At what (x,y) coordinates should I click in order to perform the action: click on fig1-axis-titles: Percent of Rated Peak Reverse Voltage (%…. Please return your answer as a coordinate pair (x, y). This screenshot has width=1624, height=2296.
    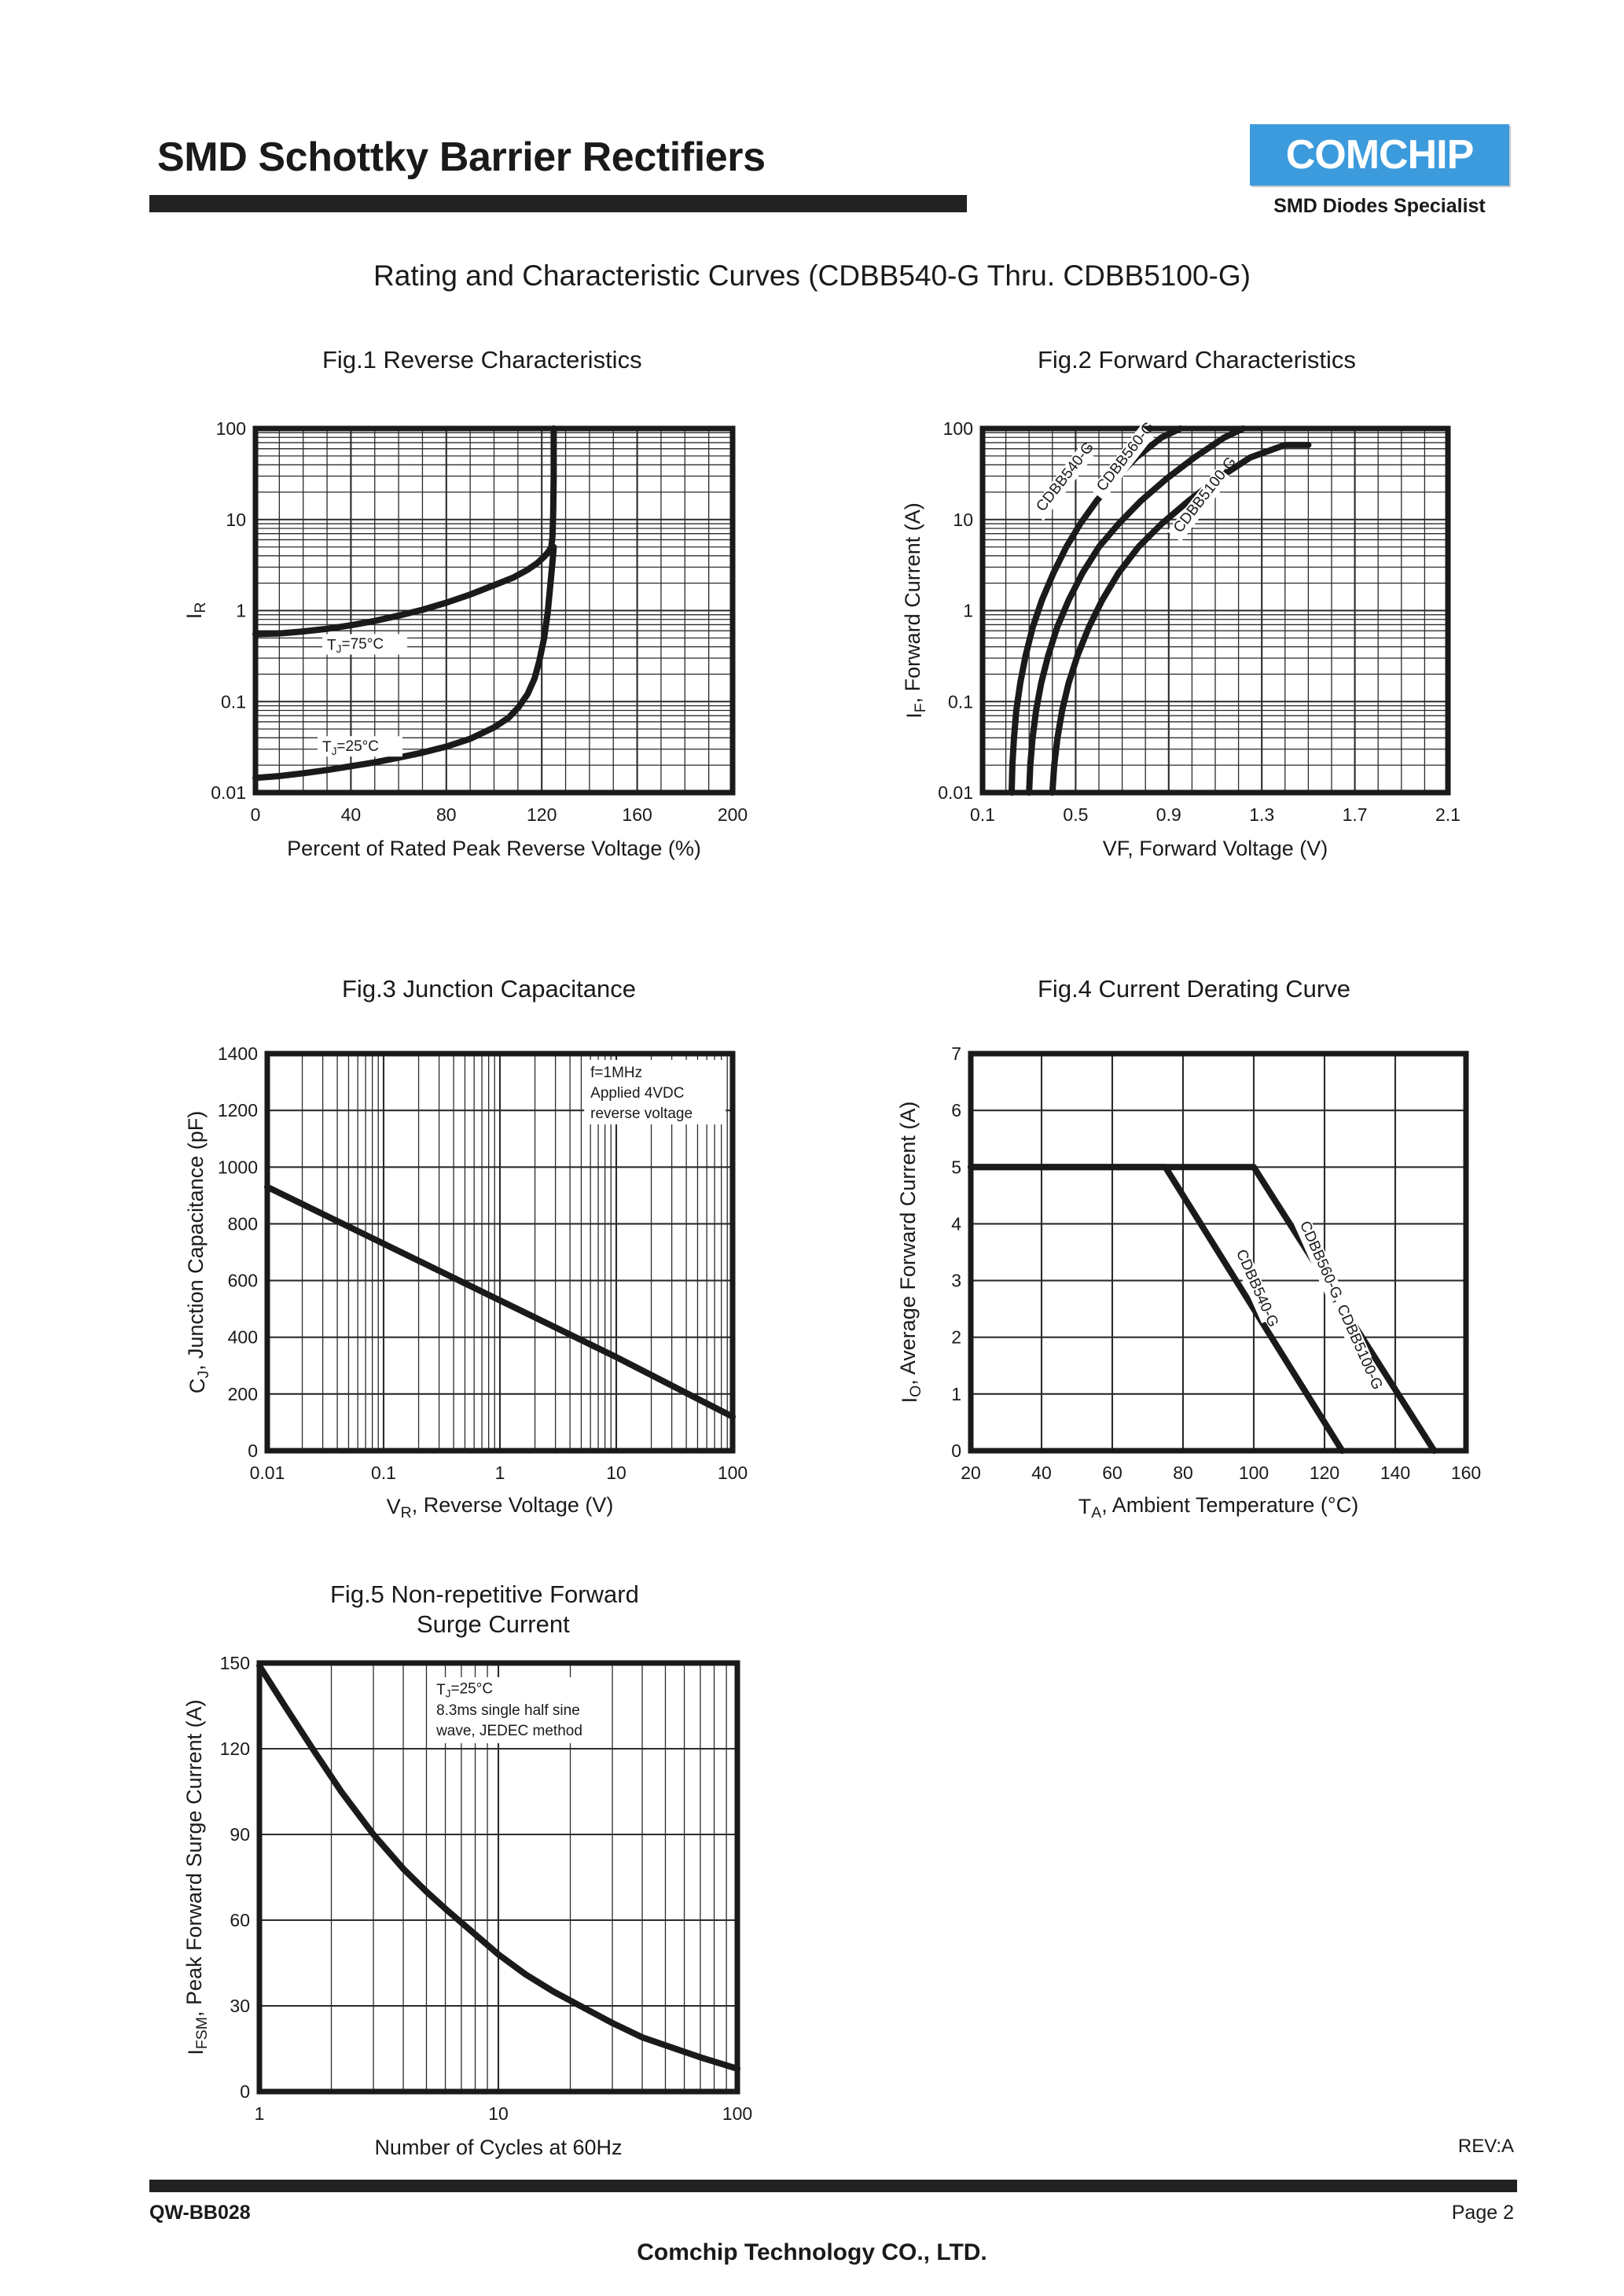
    Looking at the image, I should click on (441, 731).